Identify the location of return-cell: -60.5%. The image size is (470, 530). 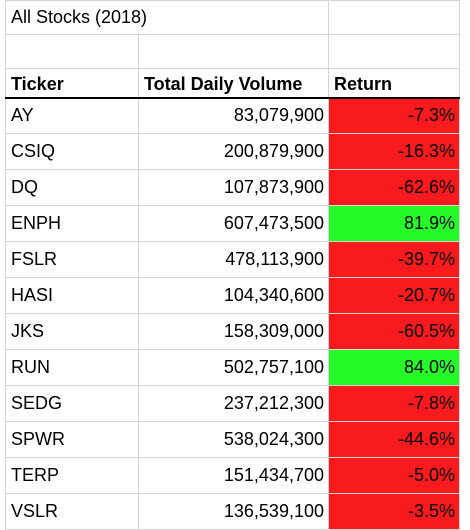
(394, 331).